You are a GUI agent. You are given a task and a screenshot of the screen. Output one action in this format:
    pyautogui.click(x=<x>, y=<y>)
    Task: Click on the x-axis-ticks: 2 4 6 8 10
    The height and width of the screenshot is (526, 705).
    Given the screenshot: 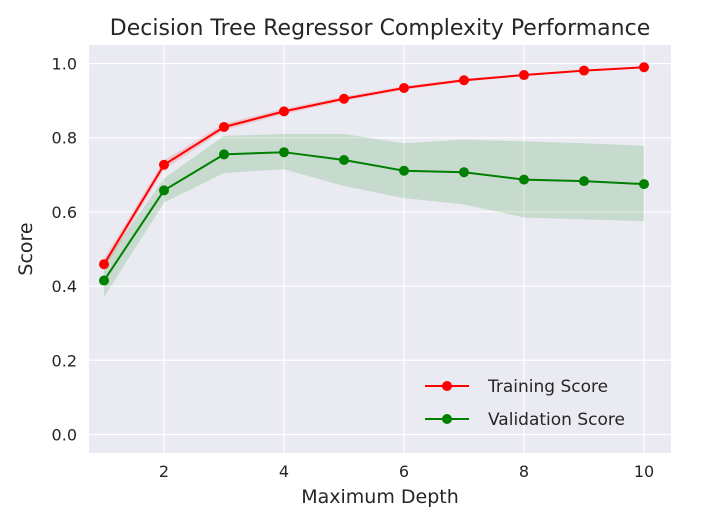 What is the action you would take?
    pyautogui.click(x=406, y=471)
    